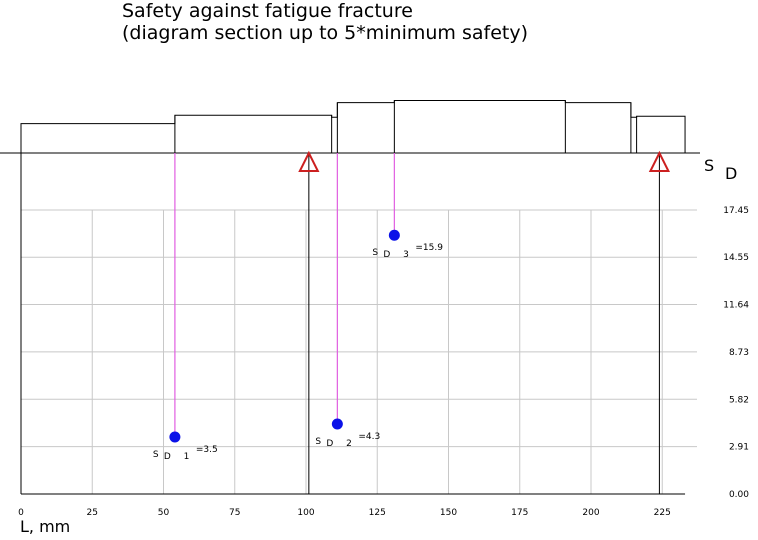 Image resolution: width=758 pixels, height=540 pixels. What do you see at coordinates (736, 211) in the screenshot?
I see `y-tick-label: 17.45` at bounding box center [736, 211].